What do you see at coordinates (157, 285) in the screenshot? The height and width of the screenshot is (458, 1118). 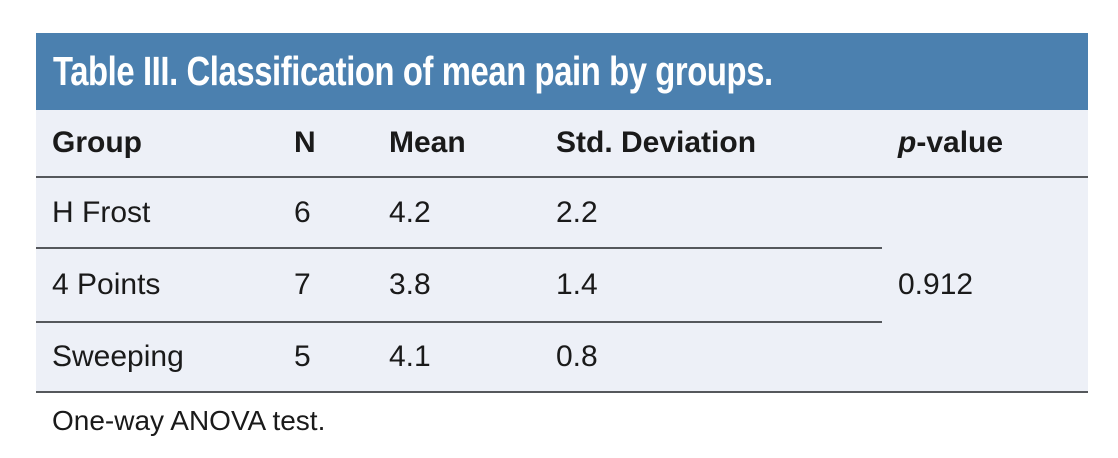 I see `cell-group: 4 Points` at bounding box center [157, 285].